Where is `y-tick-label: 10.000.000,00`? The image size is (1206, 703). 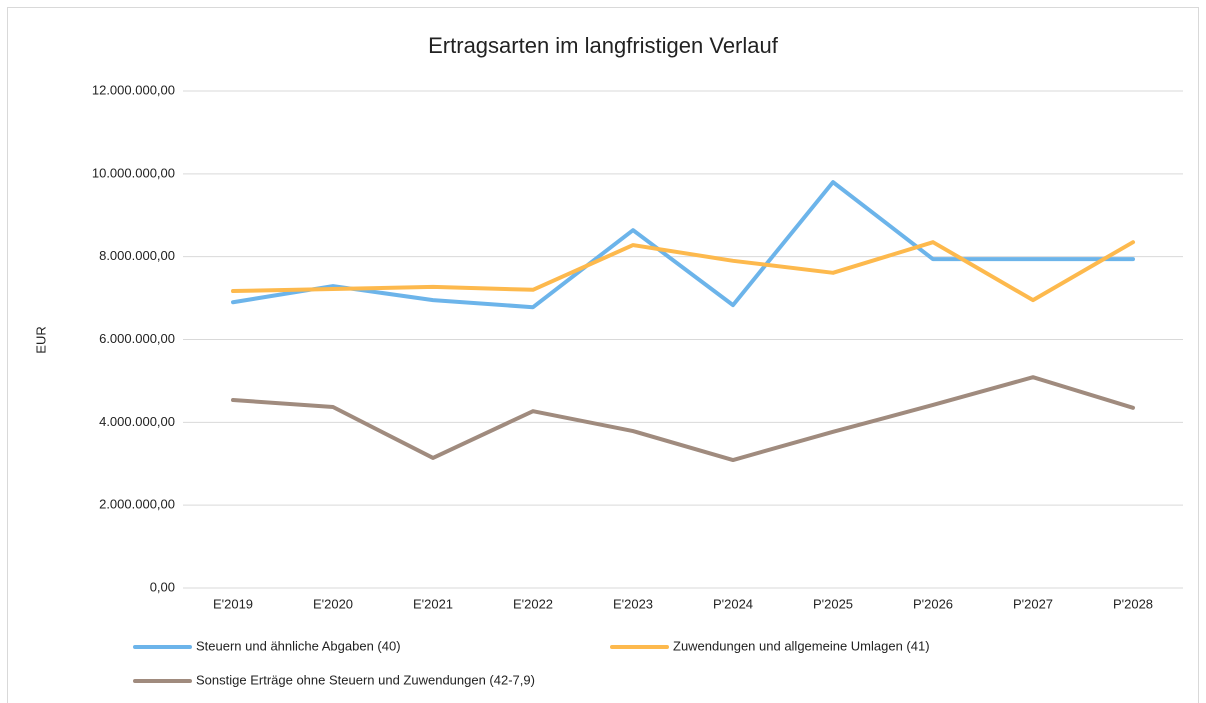
y-tick-label: 10.000.000,00 is located at coordinates (133, 172).